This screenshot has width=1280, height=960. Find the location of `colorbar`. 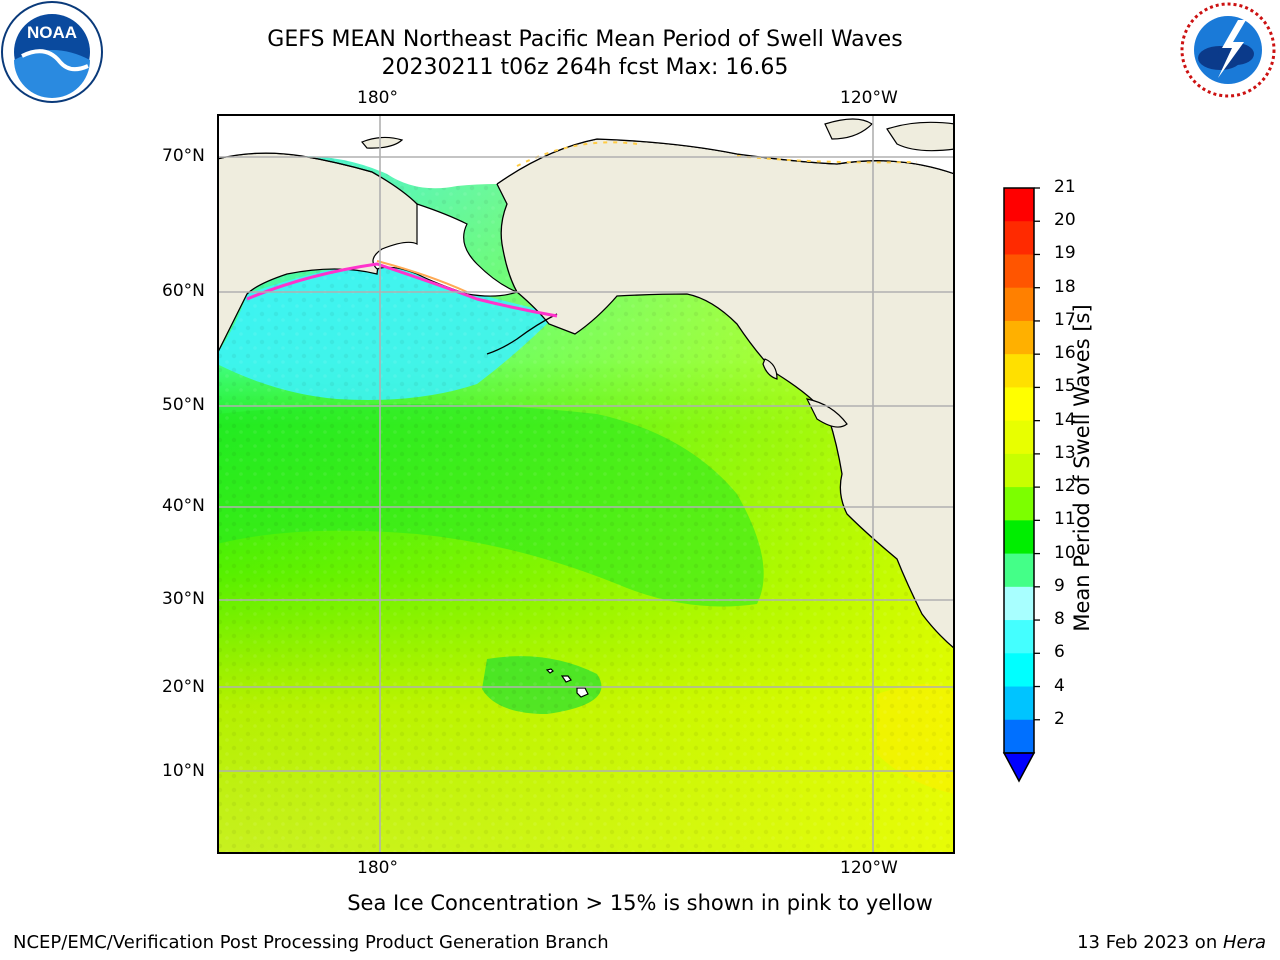

colorbar is located at coordinates (1021, 485).